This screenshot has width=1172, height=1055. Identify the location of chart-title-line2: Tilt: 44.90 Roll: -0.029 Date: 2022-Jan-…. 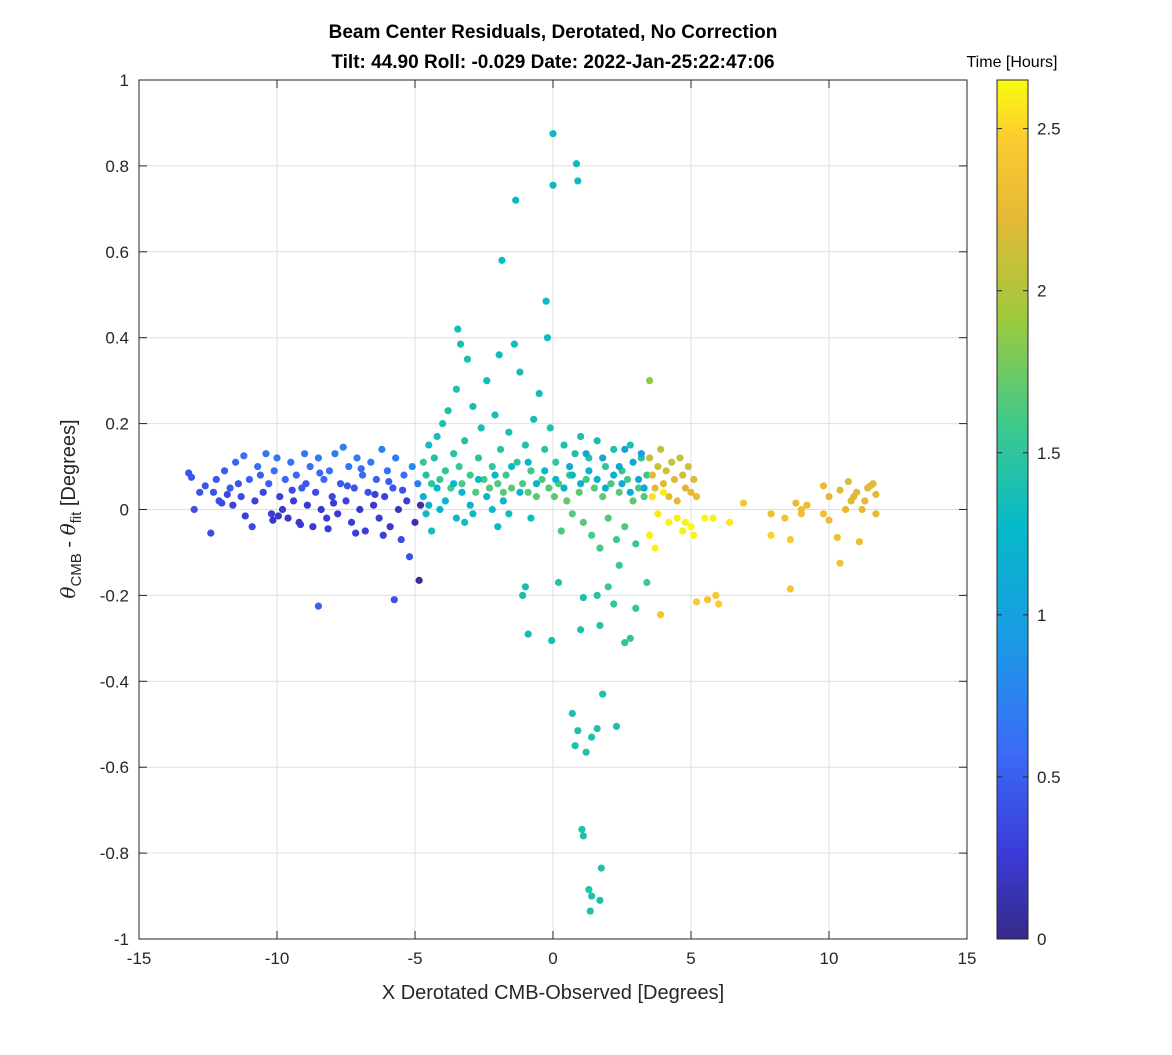
(552, 62).